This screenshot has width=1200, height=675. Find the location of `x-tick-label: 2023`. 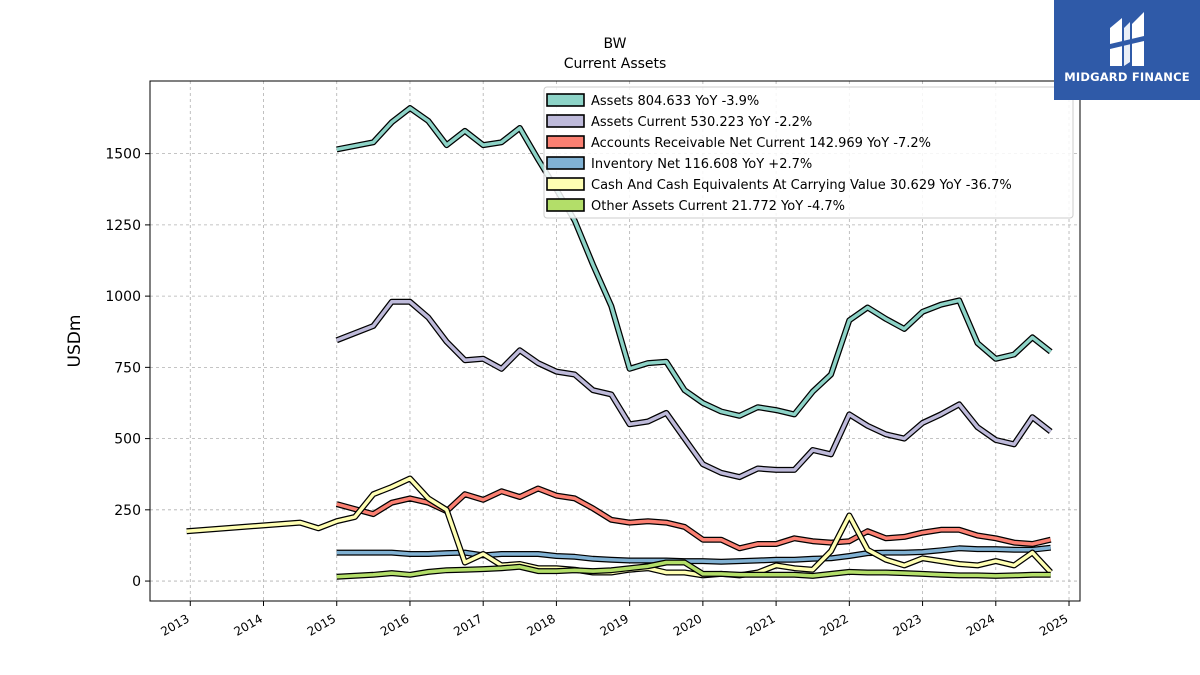

x-tick-label: 2023 is located at coordinates (907, 624).